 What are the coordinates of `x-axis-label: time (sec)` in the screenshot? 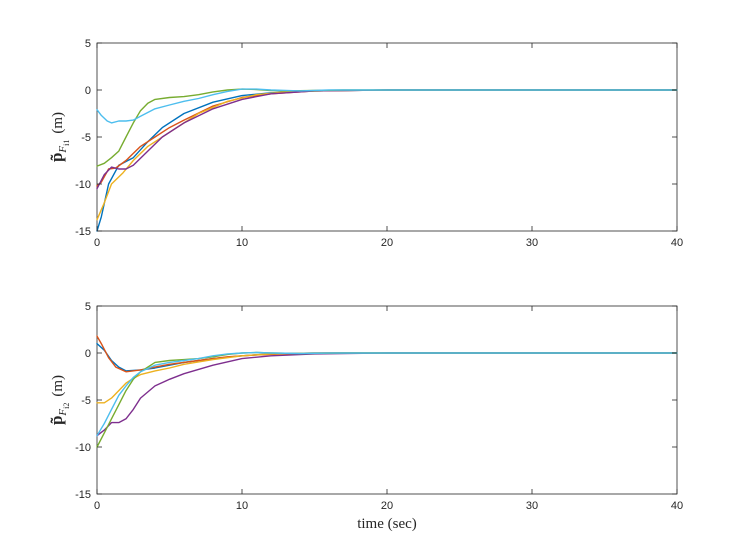 It's located at (387, 524).